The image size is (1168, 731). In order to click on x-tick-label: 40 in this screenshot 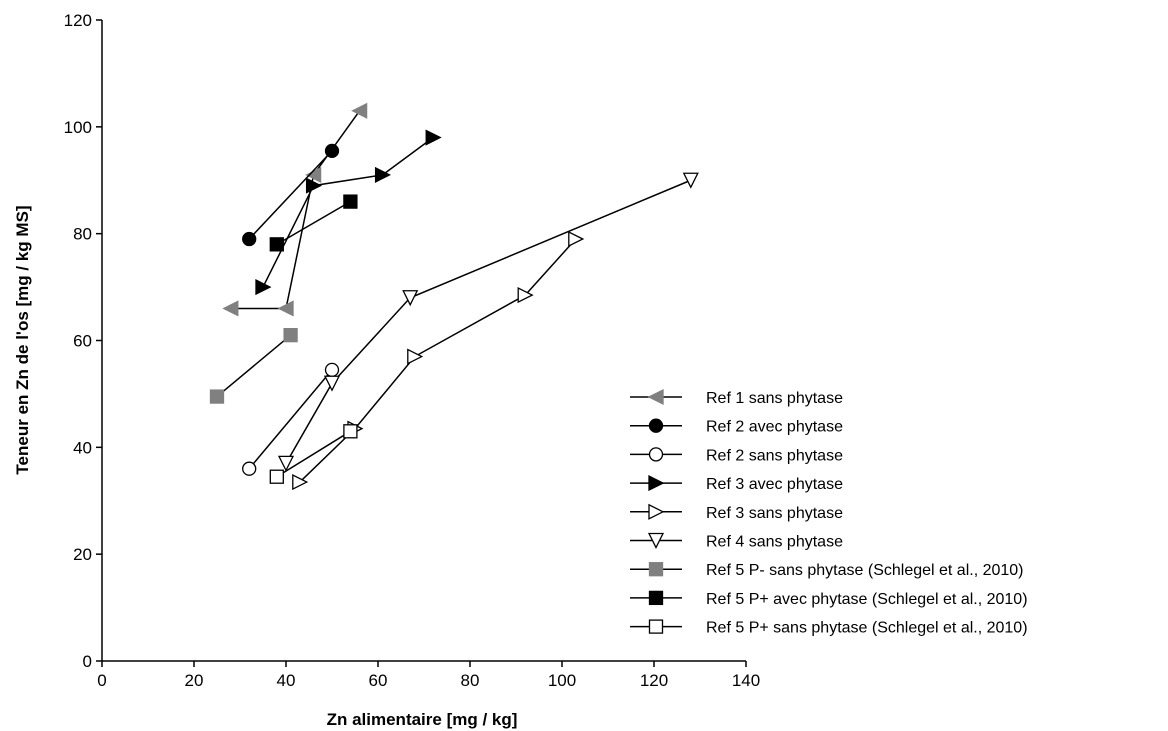, I will do `click(286, 680)`.